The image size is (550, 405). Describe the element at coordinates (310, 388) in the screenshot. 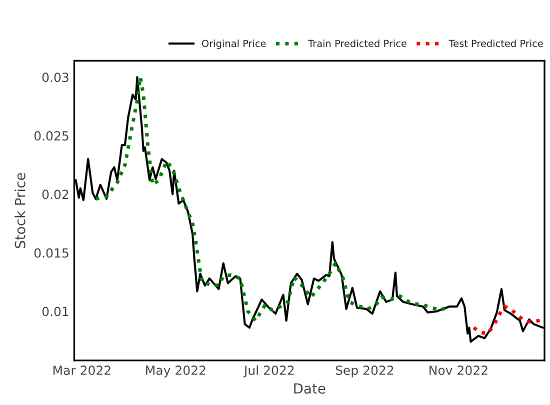

I see `x-axis-title: Date` at that location.